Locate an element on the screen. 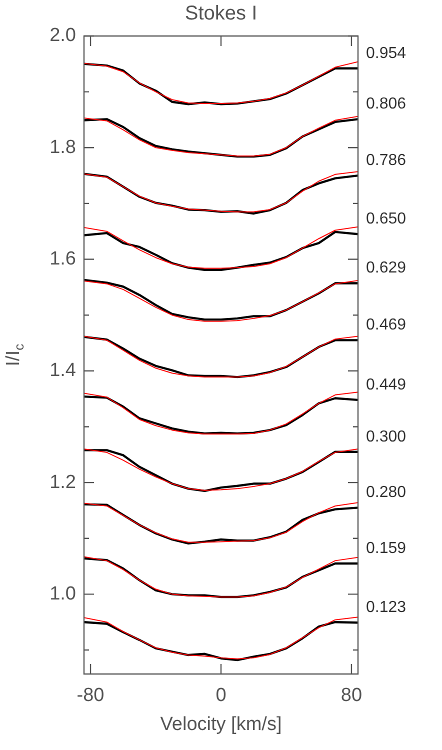 This screenshot has height=750, width=442. y-tick-label: 1.8 is located at coordinates (63, 147).